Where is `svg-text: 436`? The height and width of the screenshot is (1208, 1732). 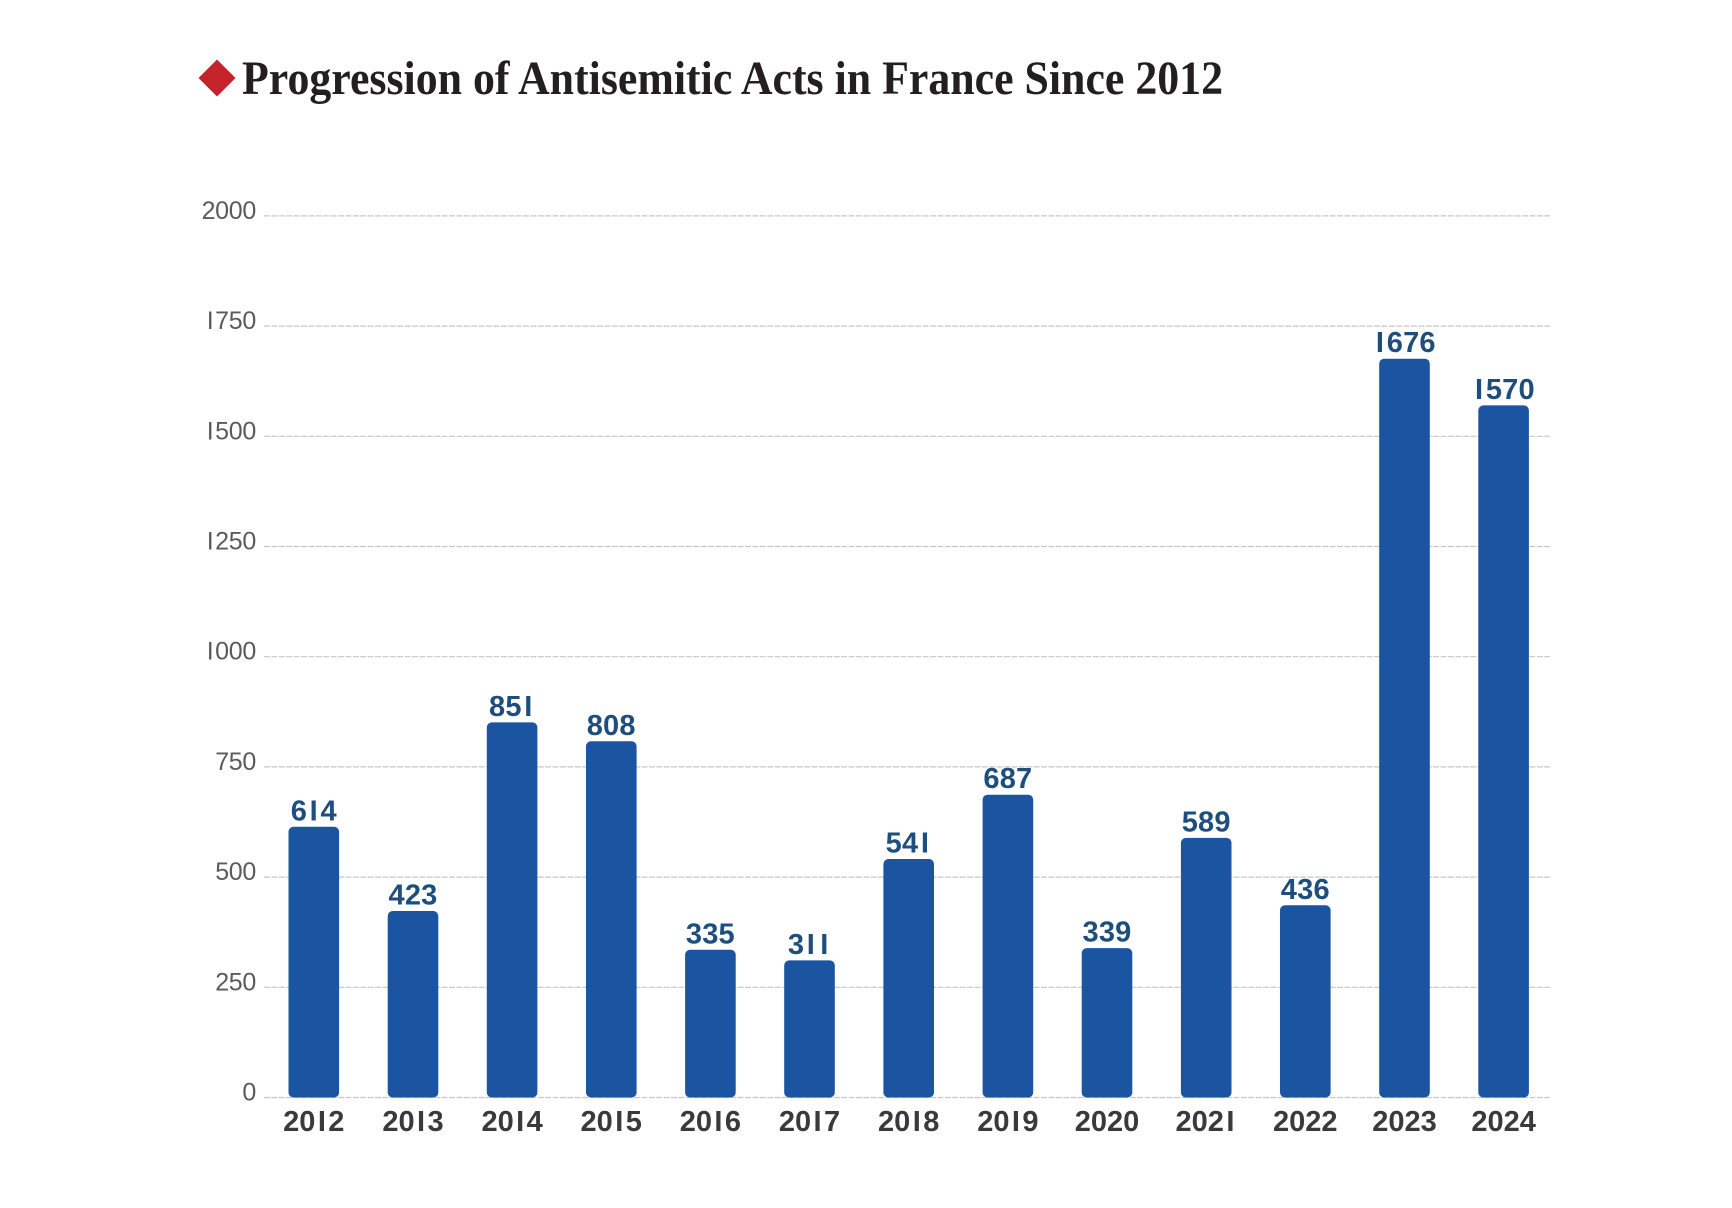
svg-text: 436 is located at coordinates (1305, 890).